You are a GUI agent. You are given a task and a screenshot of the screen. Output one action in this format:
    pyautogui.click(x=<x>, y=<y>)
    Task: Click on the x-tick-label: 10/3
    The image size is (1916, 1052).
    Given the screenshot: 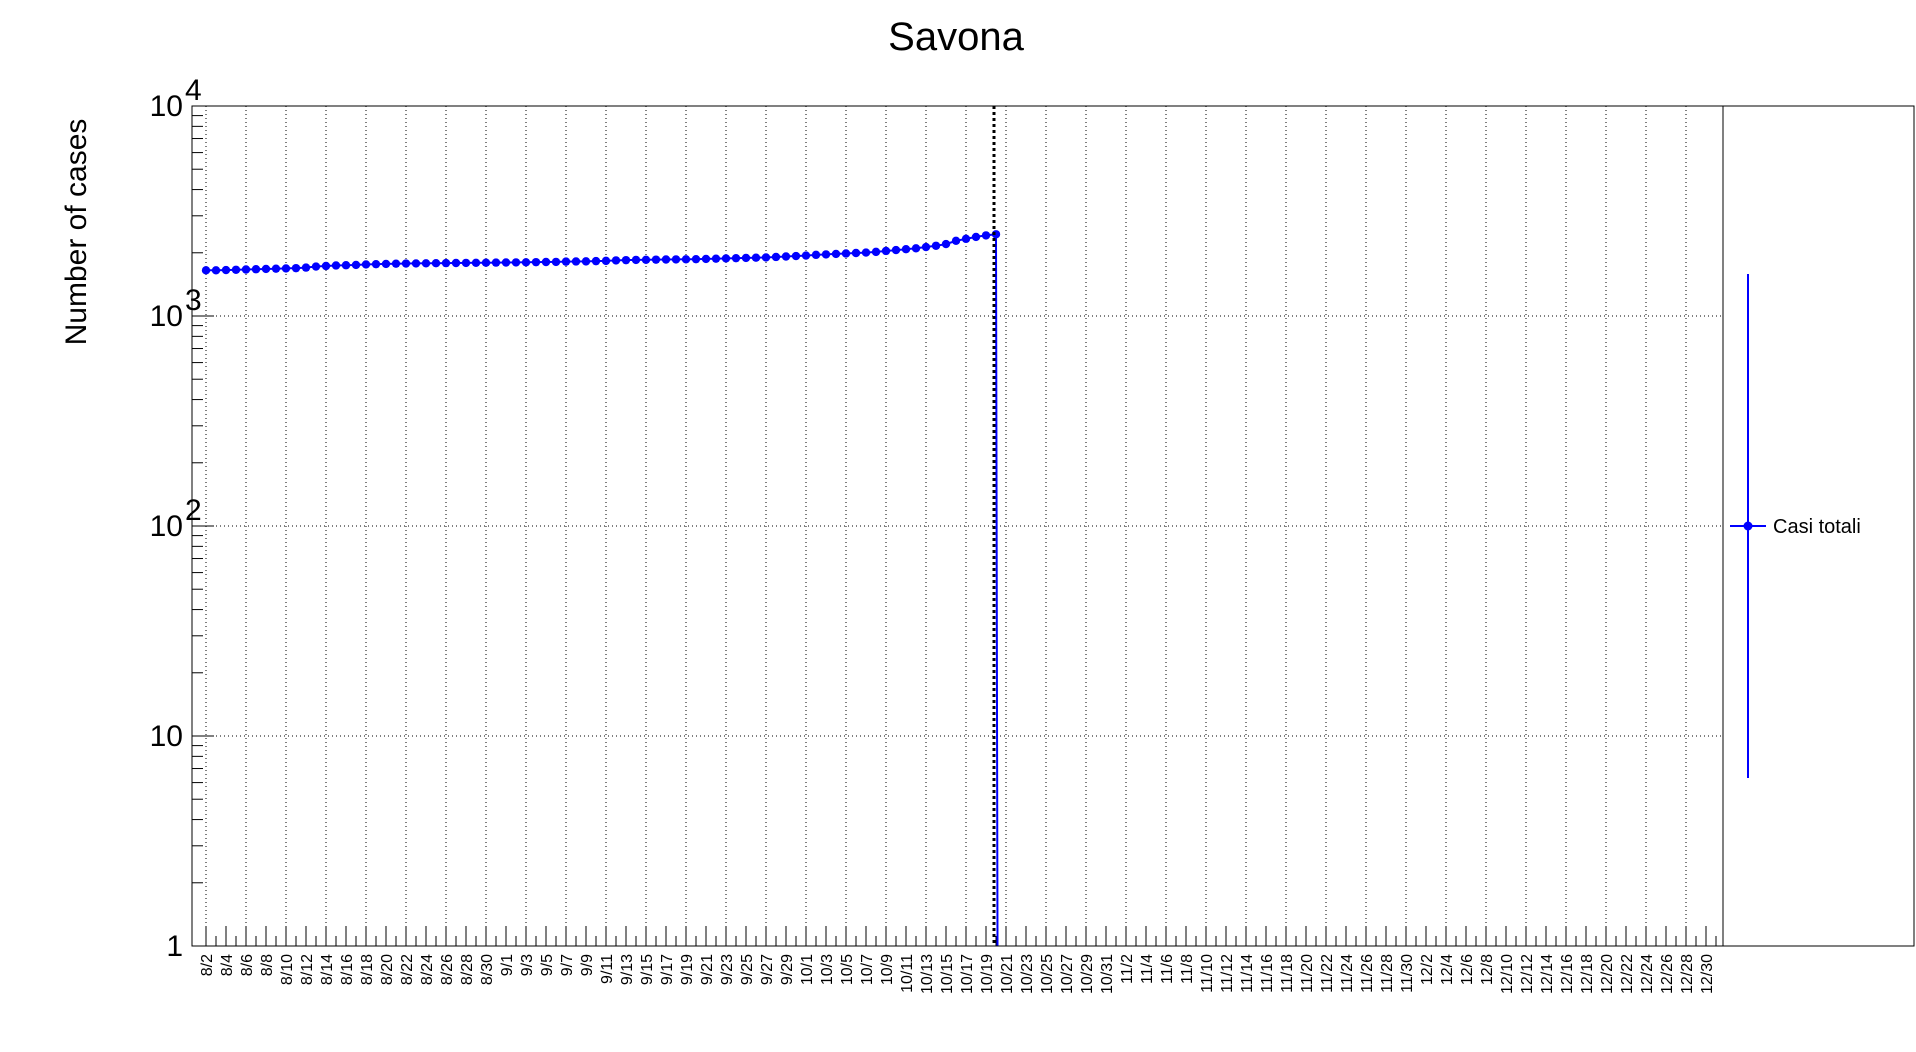 What is the action you would take?
    pyautogui.click(x=827, y=969)
    